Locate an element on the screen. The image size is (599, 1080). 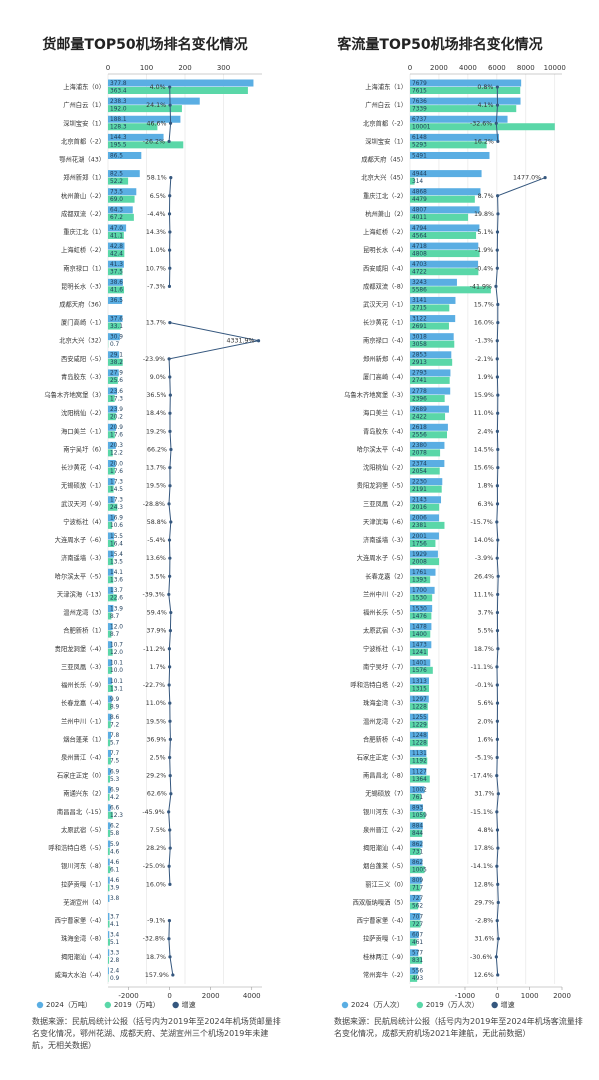
bar-value: 12.2 is located at coordinates (116, 454).